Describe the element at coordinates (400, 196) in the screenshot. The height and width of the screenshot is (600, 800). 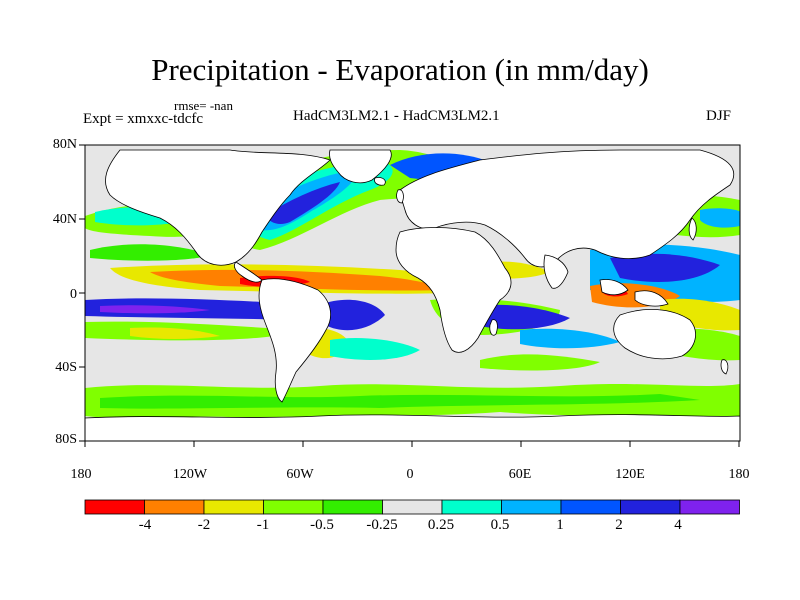
I see `british-isles` at that location.